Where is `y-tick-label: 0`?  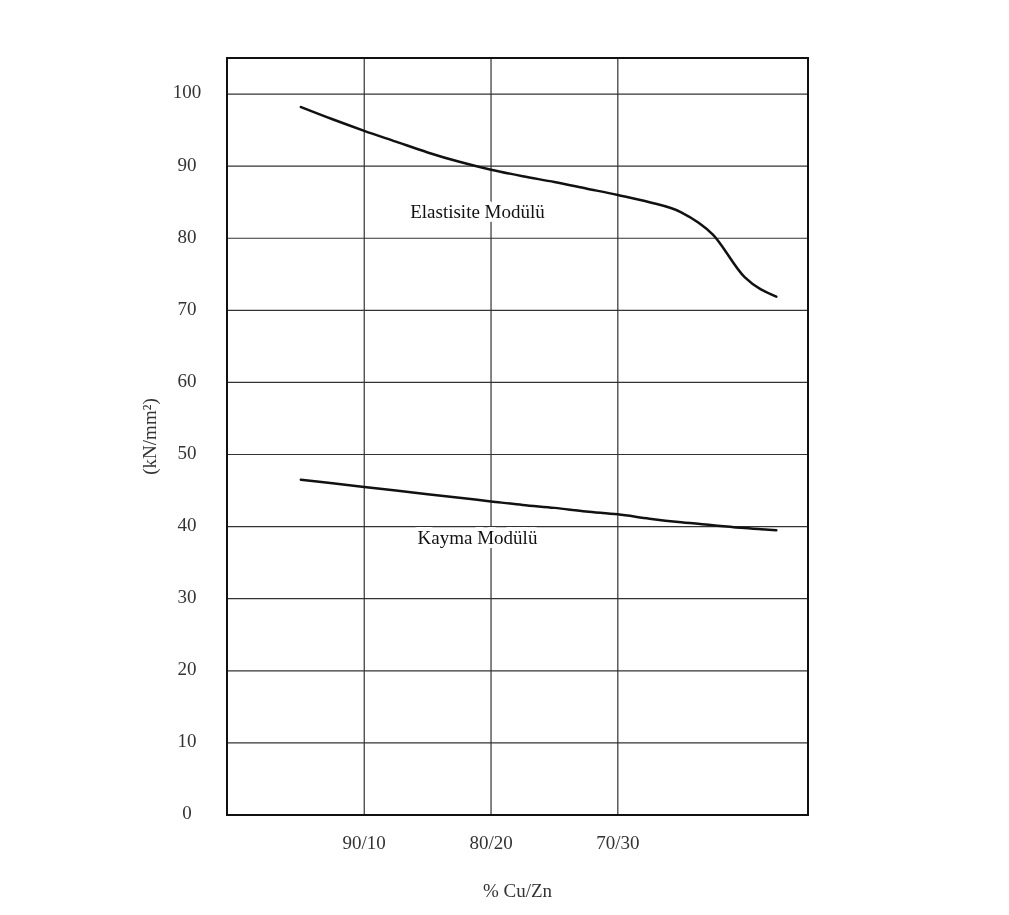 y-tick-label: 0 is located at coordinates (187, 813).